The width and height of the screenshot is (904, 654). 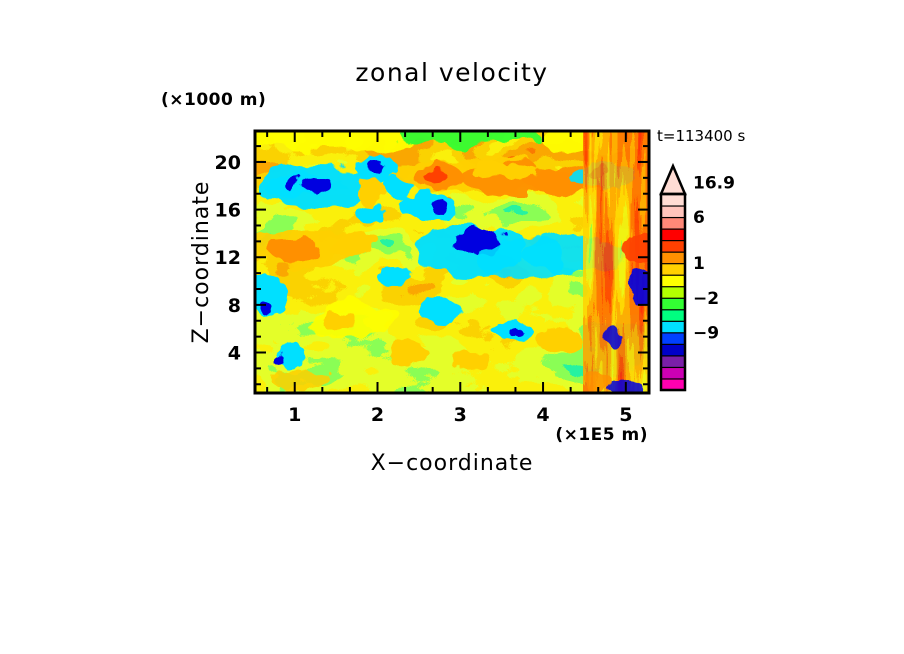 I want to click on colorbar-top-arrow-icon, so click(x=673, y=179).